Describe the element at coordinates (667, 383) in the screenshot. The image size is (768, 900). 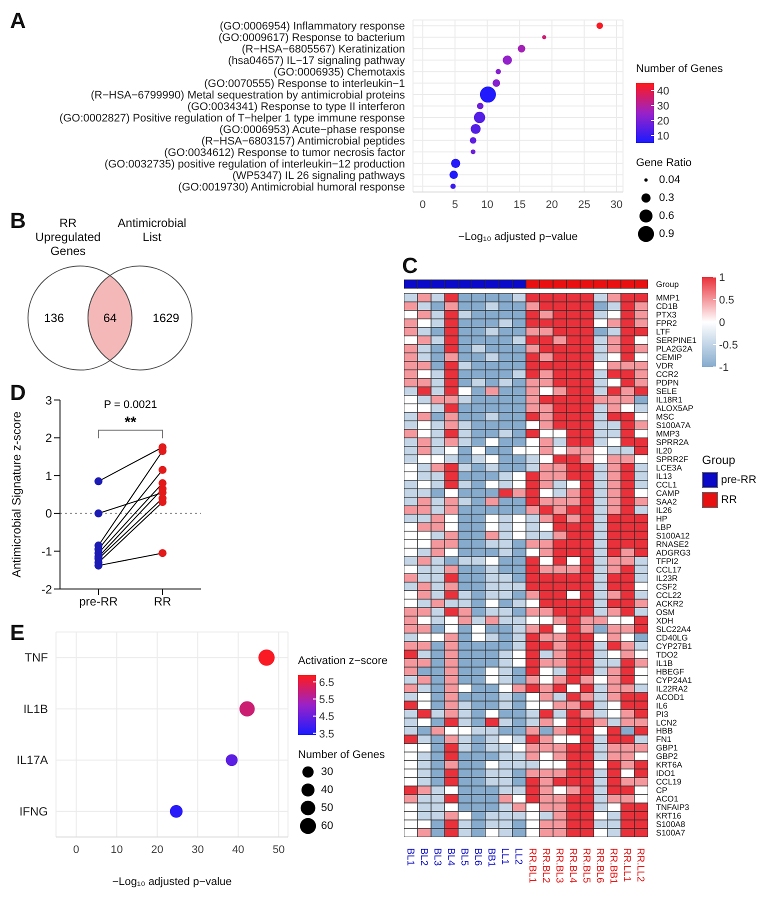
I see `y-tick-label: PDPN` at that location.